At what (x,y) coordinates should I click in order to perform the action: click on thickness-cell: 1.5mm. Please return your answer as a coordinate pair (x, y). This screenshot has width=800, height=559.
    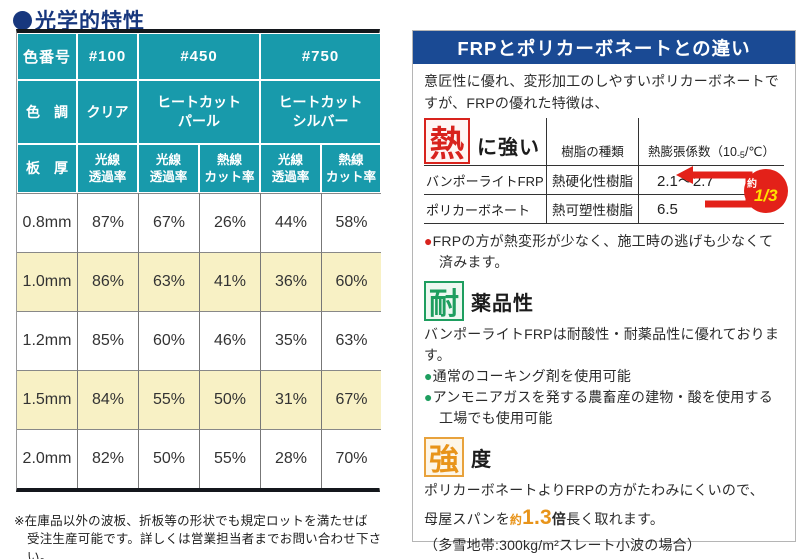
    Looking at the image, I should click on (47, 399).